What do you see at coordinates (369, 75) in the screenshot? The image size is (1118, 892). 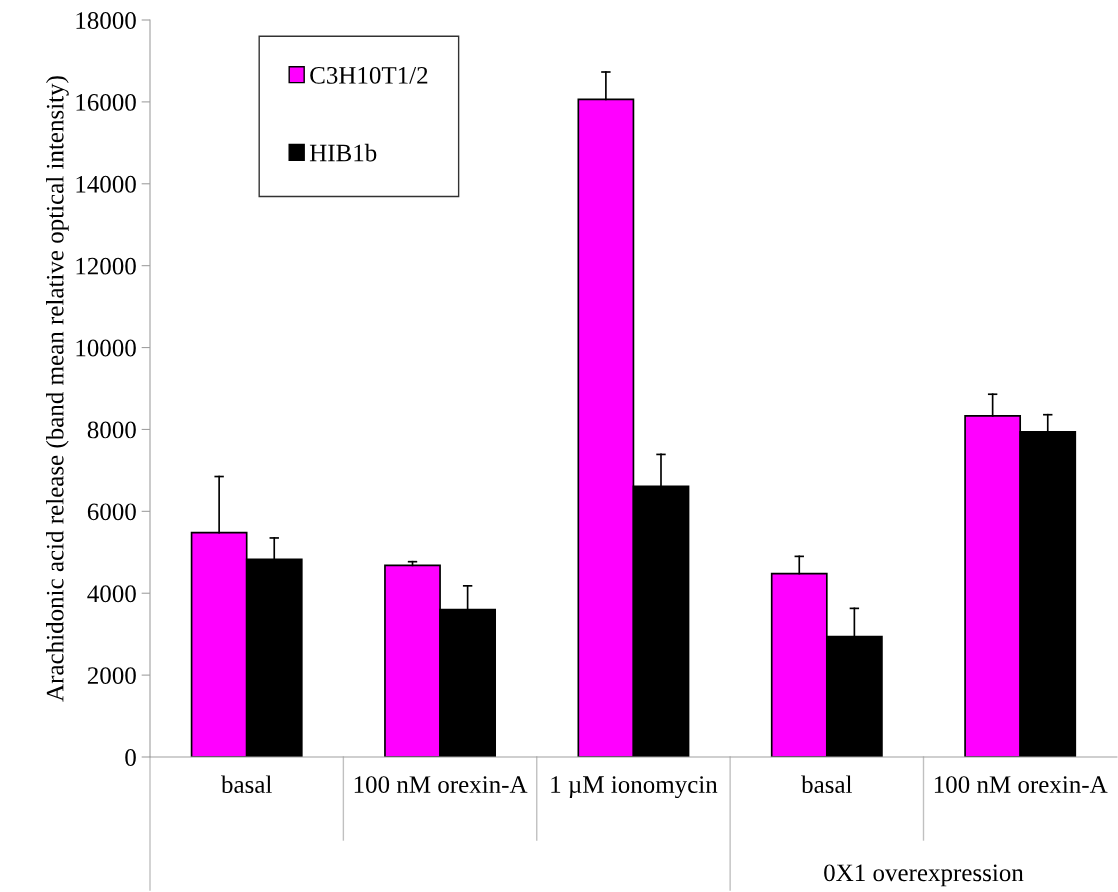 I see `legend-label: C3H10T1/2` at bounding box center [369, 75].